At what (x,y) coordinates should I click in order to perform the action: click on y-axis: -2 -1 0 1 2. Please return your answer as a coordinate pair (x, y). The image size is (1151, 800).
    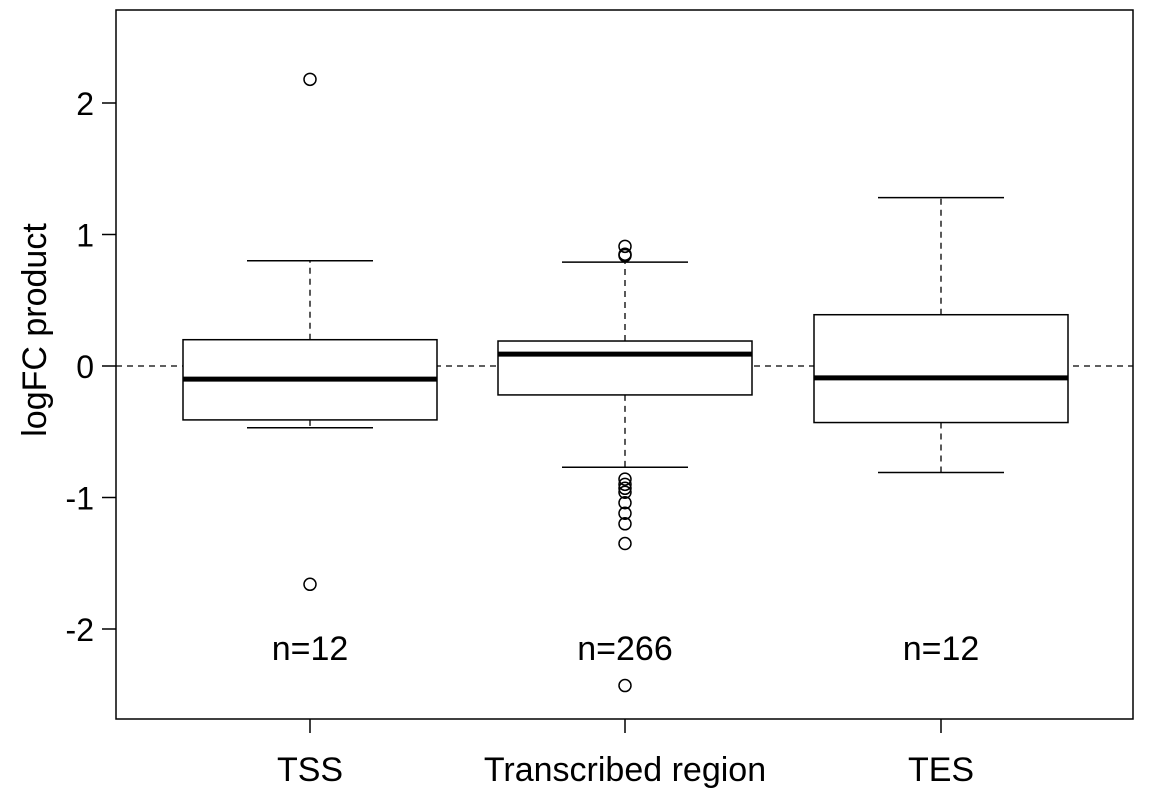
    Looking at the image, I should click on (91, 367).